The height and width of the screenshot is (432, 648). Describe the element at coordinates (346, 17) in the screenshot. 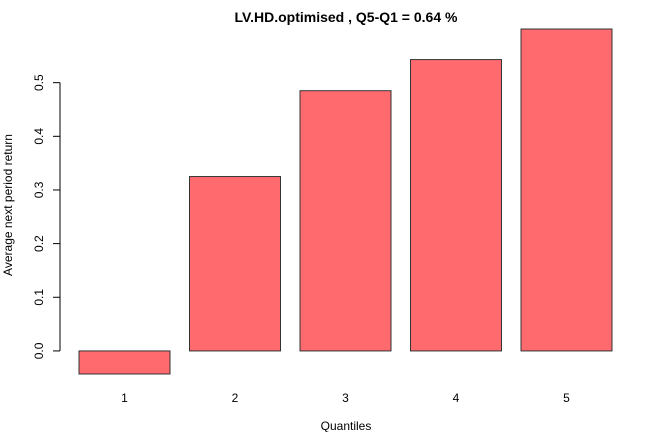

I see `chart-title: LV.HD.optimised , Q5-Q1 = 0.64 %` at that location.